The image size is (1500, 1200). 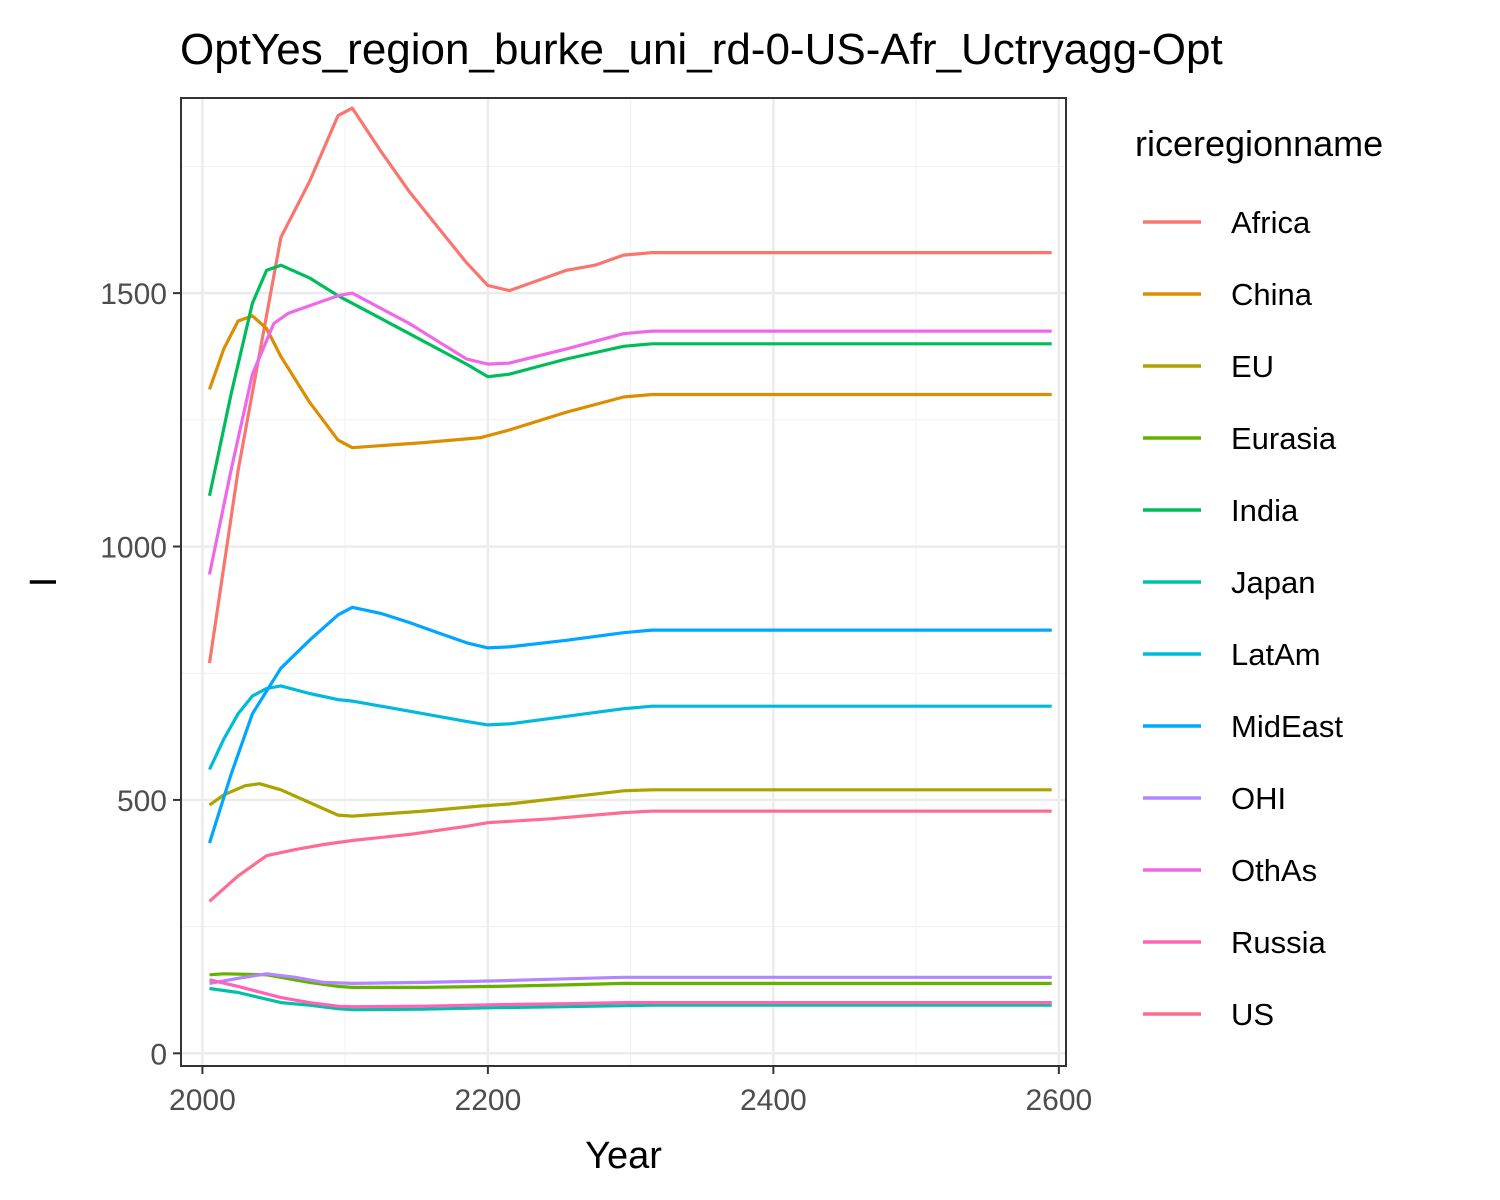 What do you see at coordinates (630, 727) in the screenshot?
I see `series-line-latam` at bounding box center [630, 727].